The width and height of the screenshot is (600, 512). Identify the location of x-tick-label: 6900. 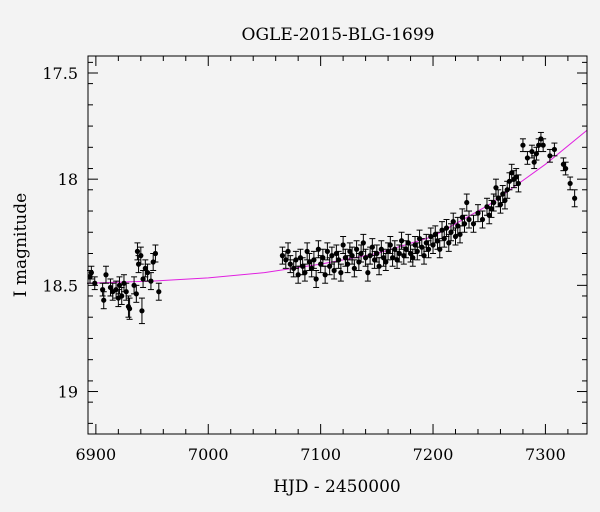
(96, 454).